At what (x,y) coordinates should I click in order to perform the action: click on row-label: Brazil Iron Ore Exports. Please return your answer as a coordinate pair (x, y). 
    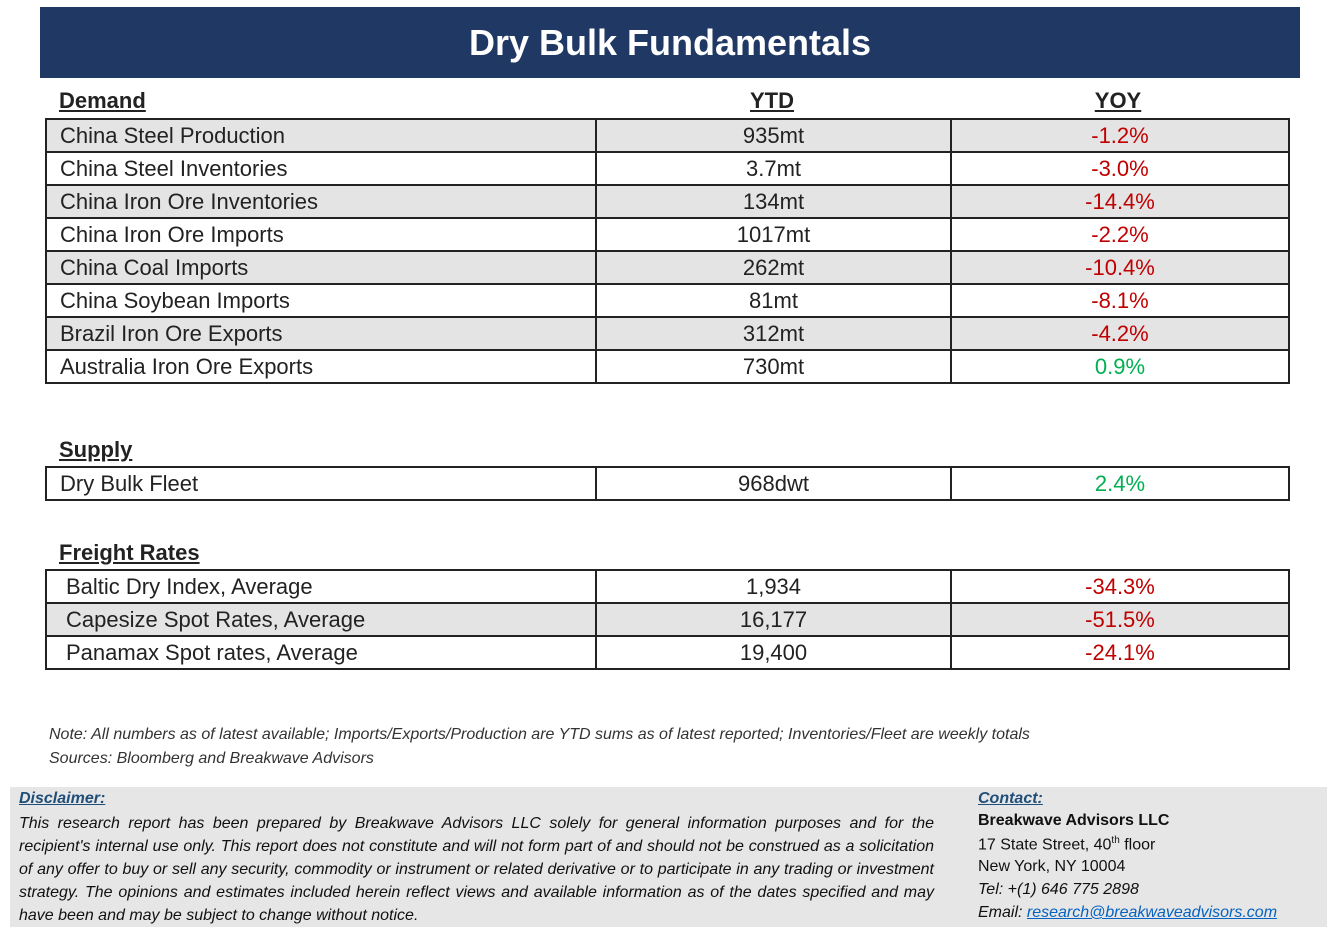
    Looking at the image, I should click on (321, 333).